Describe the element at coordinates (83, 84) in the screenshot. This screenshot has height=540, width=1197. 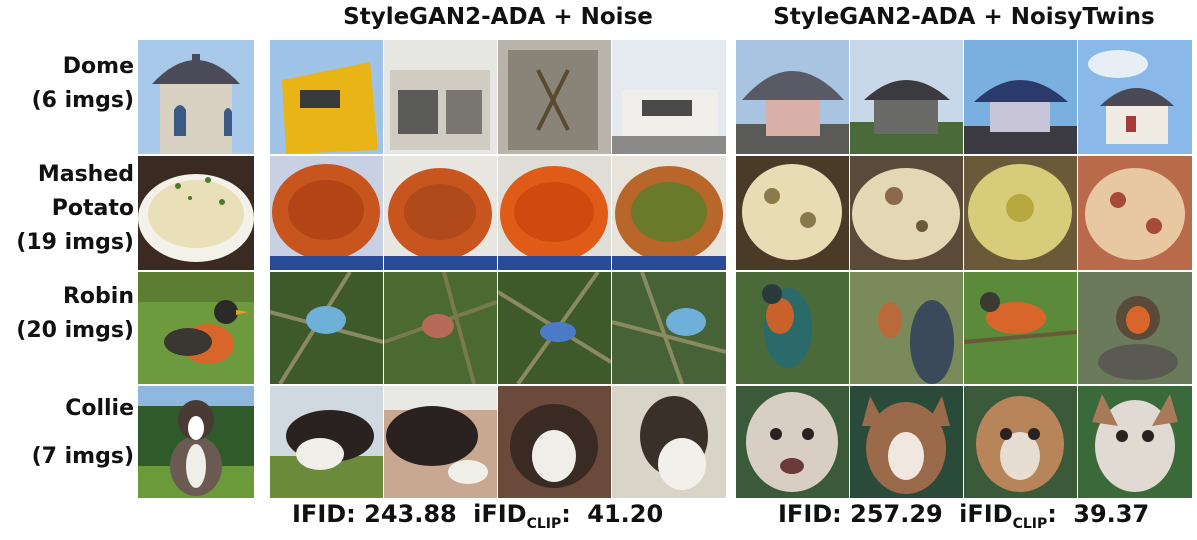
I see `row-label-dome: Dome (6 imgs)` at that location.